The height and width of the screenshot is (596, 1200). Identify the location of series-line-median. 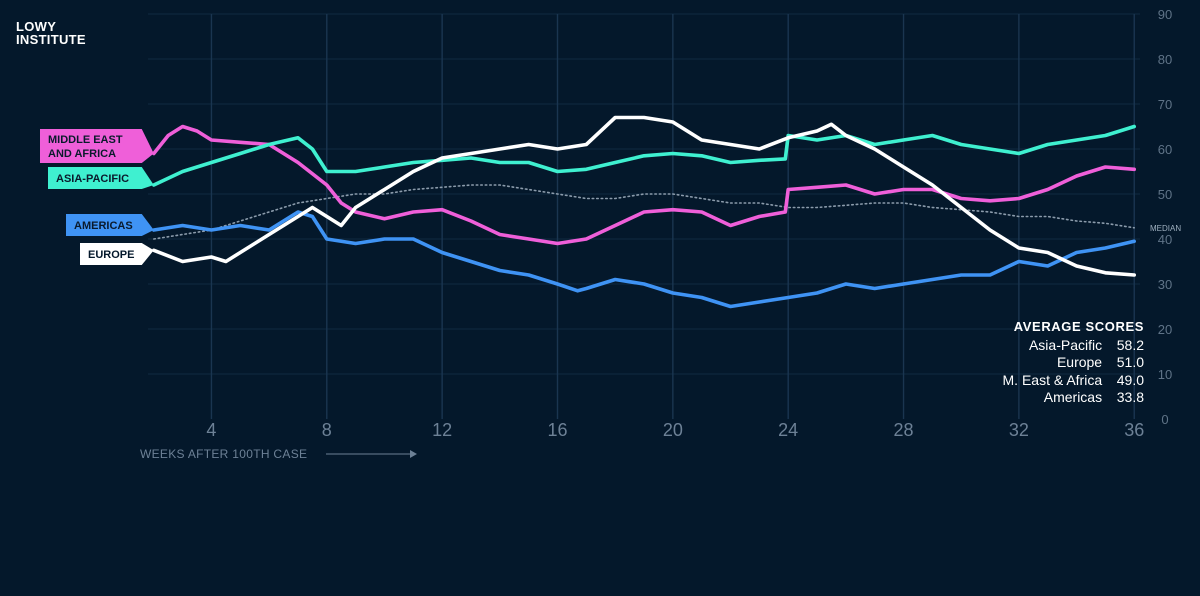
(644, 212).